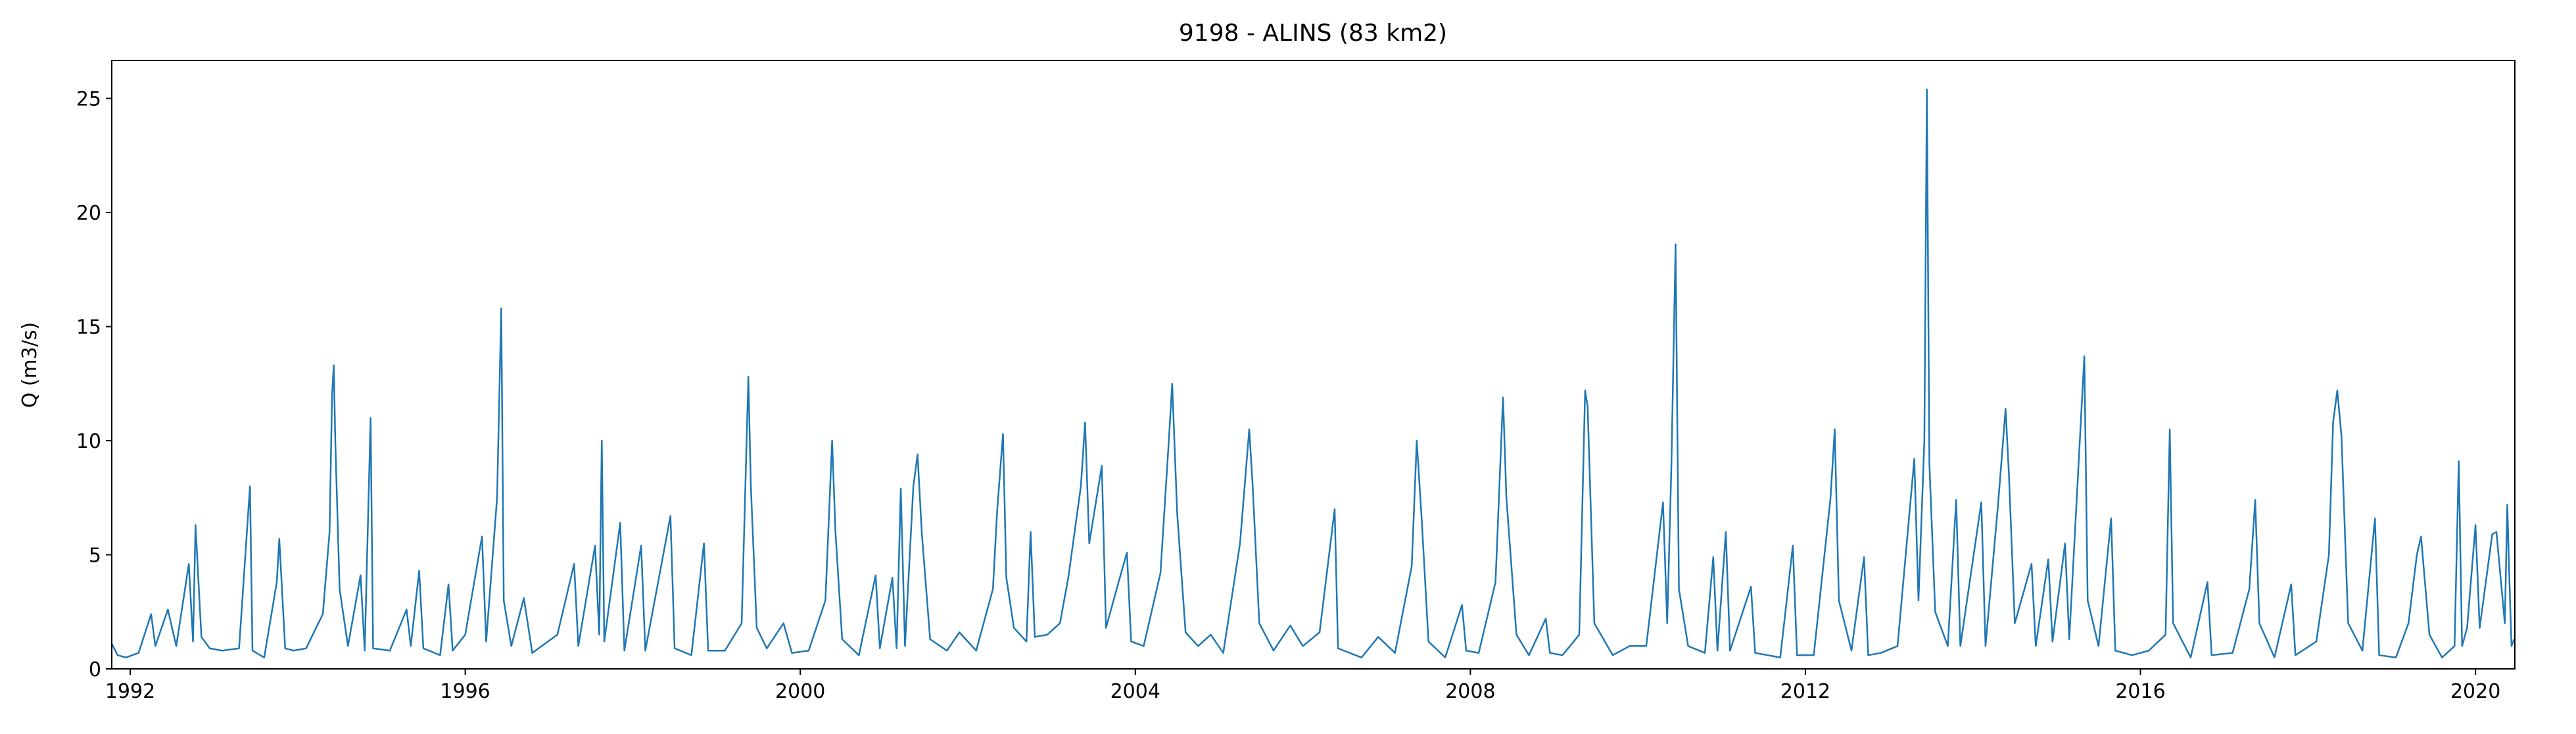 Image resolution: width=2576 pixels, height=734 pixels. What do you see at coordinates (1135, 692) in the screenshot?
I see `x-tick-label: 2004` at bounding box center [1135, 692].